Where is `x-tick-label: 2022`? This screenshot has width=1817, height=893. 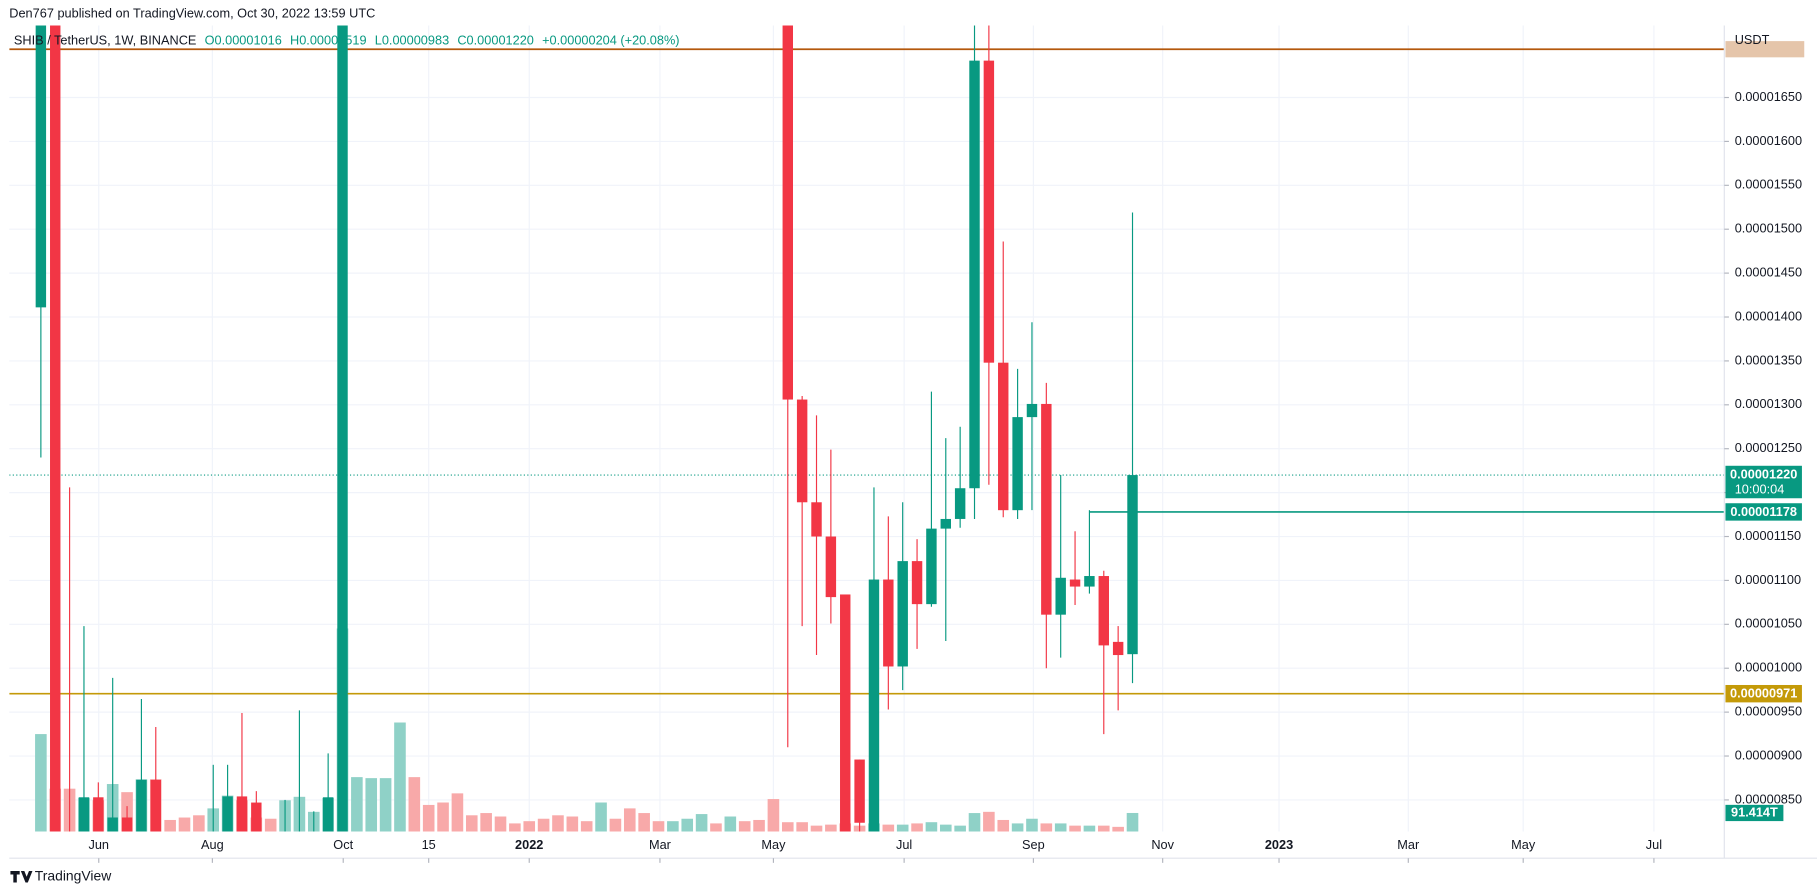
x-tick-label: 2022 is located at coordinates (529, 844).